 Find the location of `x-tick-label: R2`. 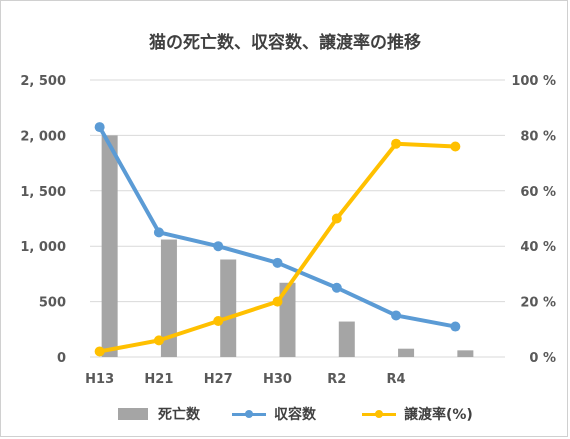

x-tick-label: R2 is located at coordinates (336, 379).